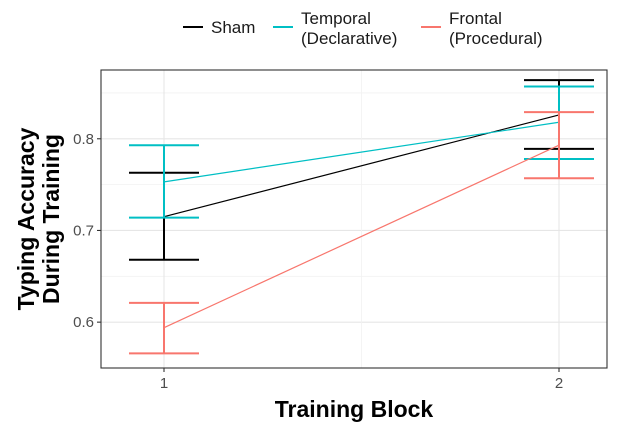 This screenshot has width=621, height=429. What do you see at coordinates (51, 219) in the screenshot?
I see `y-axis-title-line-2: During Training` at bounding box center [51, 219].